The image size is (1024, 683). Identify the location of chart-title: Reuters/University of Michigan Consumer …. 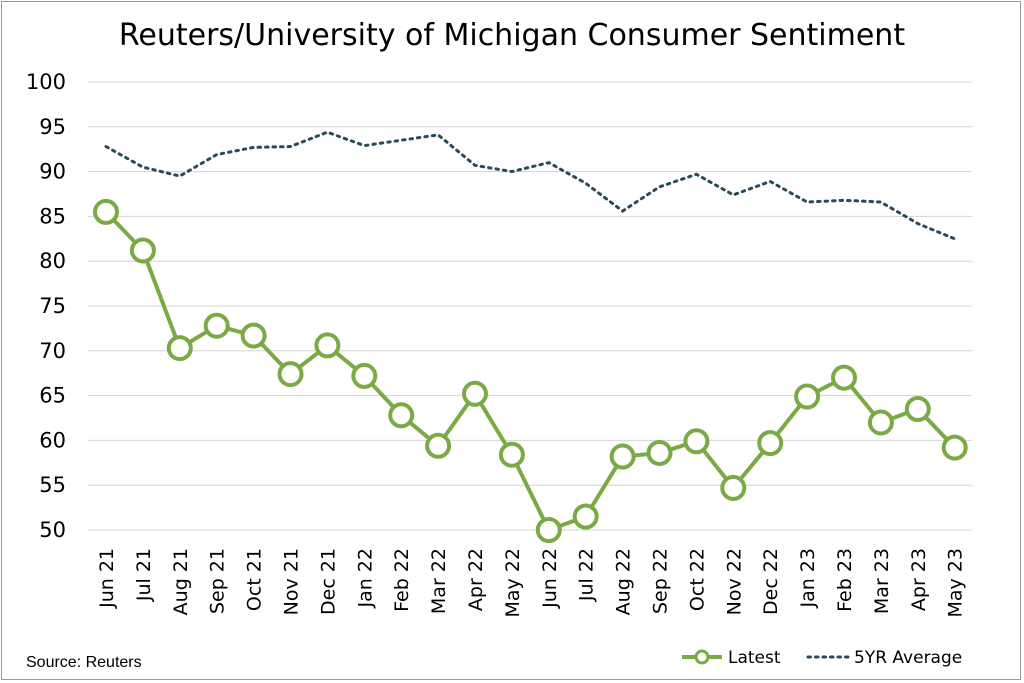
(512, 35).